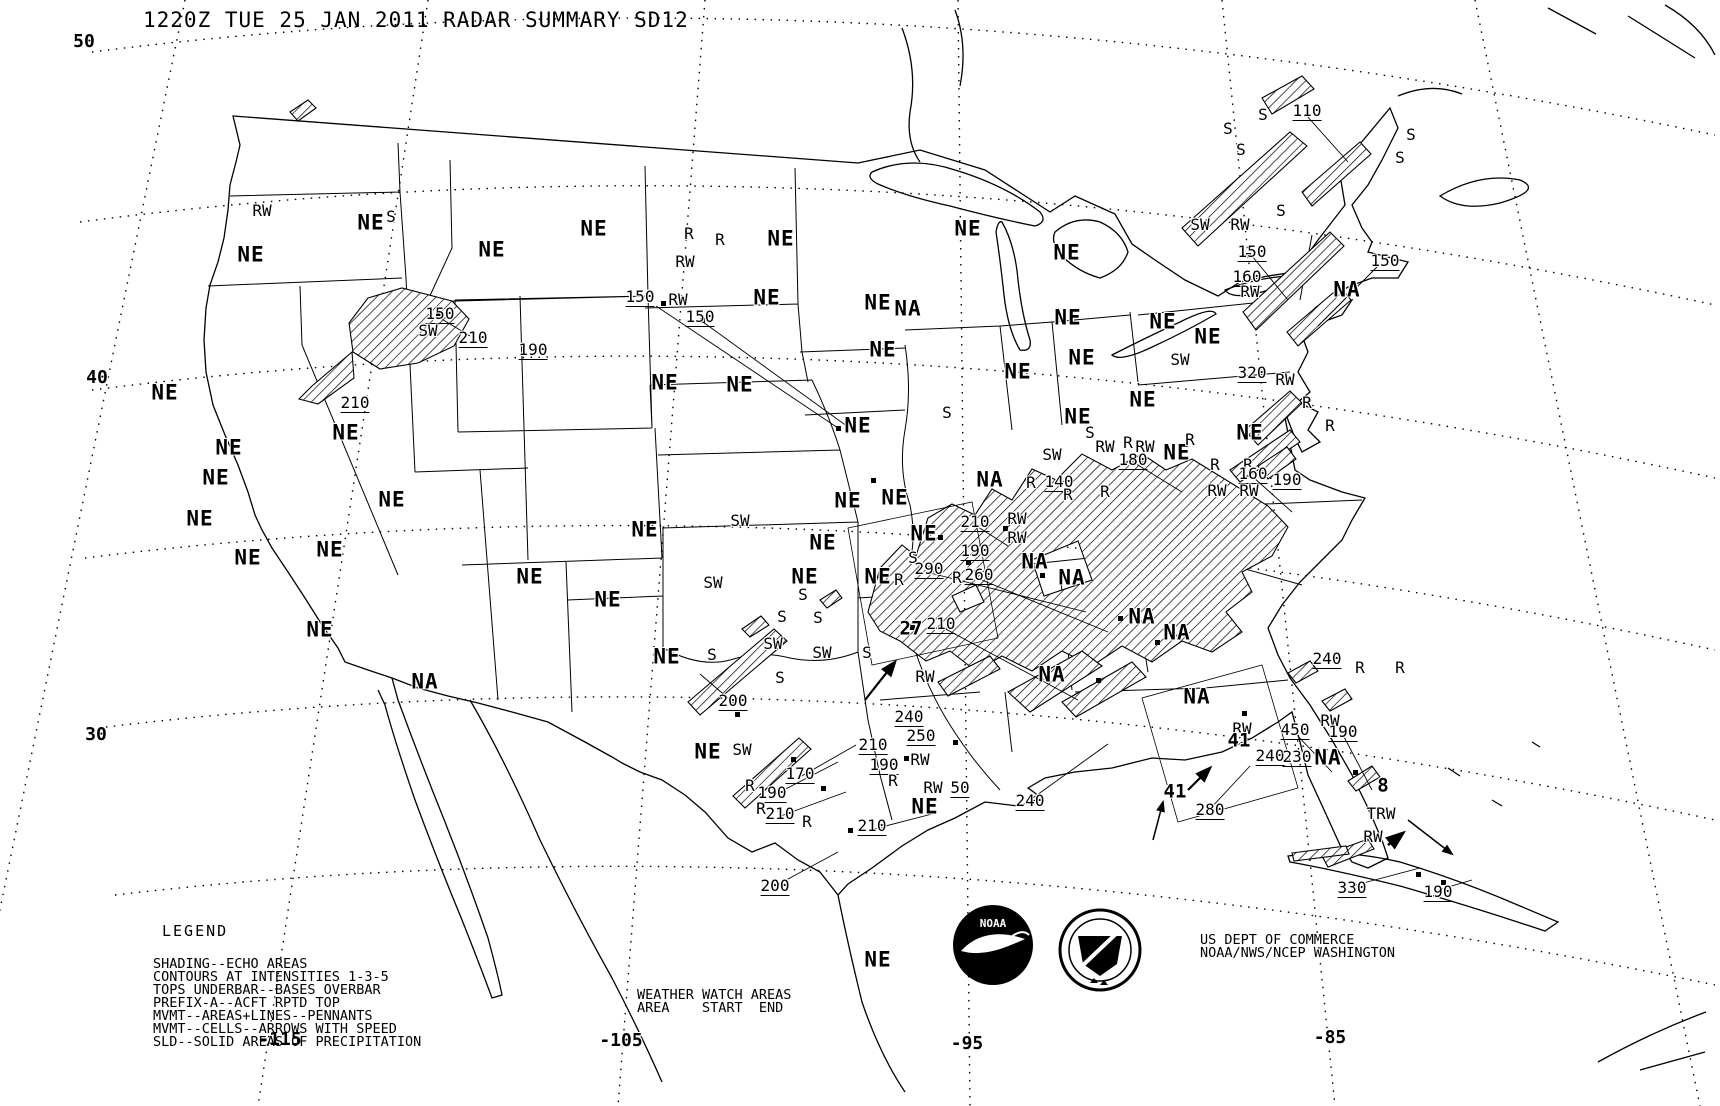  I want to click on map-label: 50, so click(84, 41).